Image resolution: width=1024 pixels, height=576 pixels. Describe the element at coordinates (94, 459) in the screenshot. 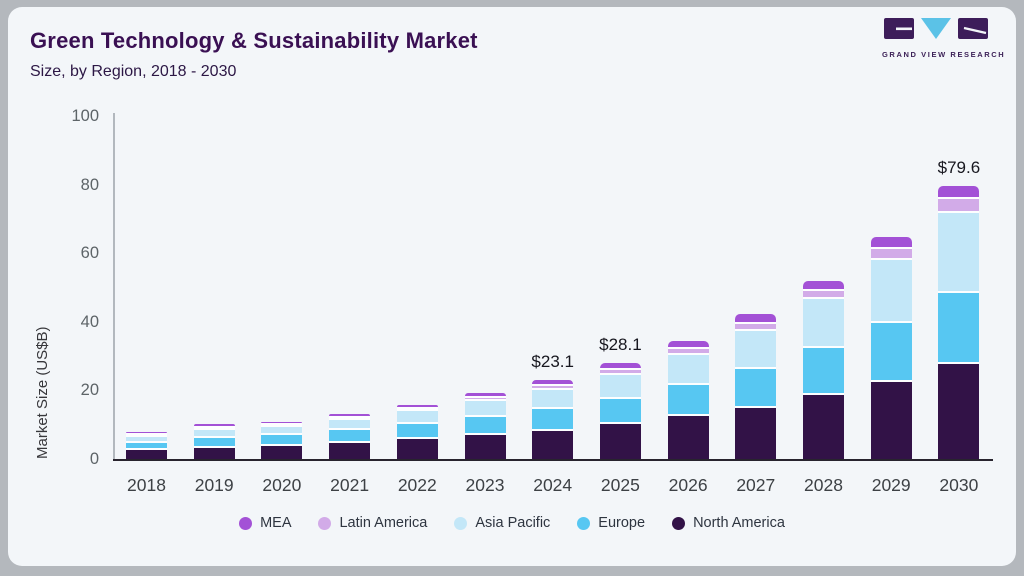

I see `y-tick-0: 0` at that location.